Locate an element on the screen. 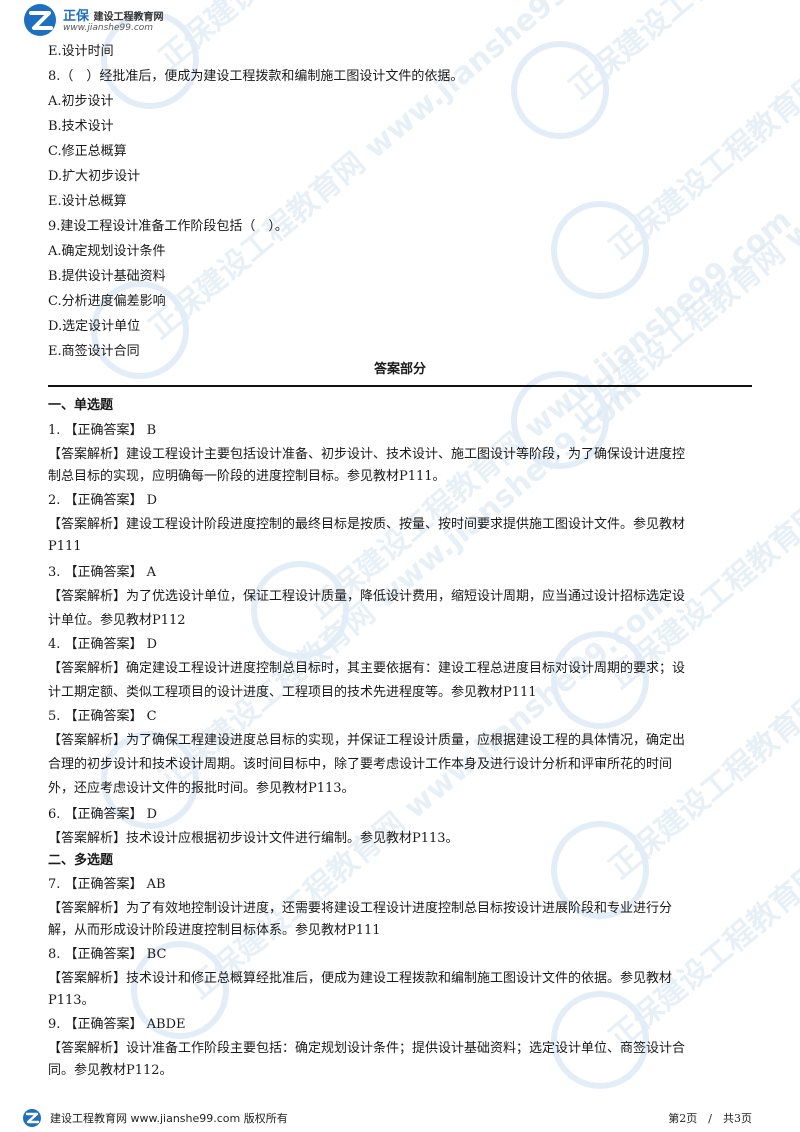  answer-subheading: 一、单选题 is located at coordinates (81, 405).